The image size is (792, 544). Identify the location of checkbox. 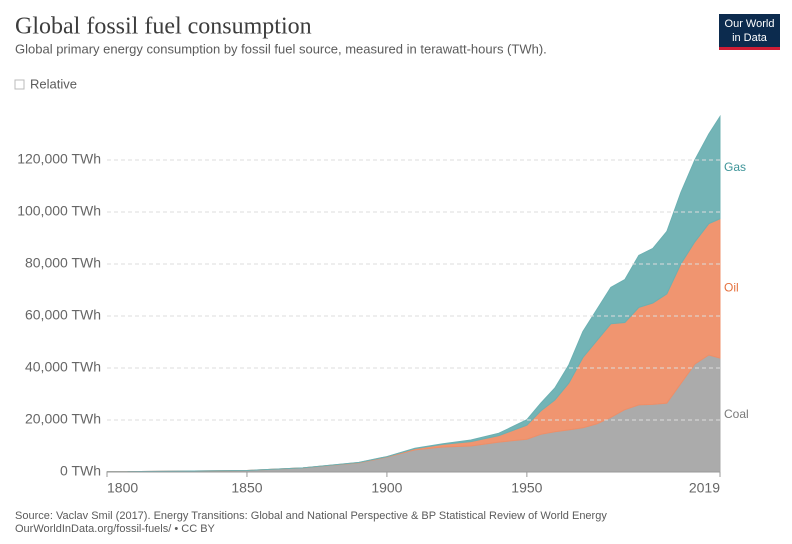
(19, 84).